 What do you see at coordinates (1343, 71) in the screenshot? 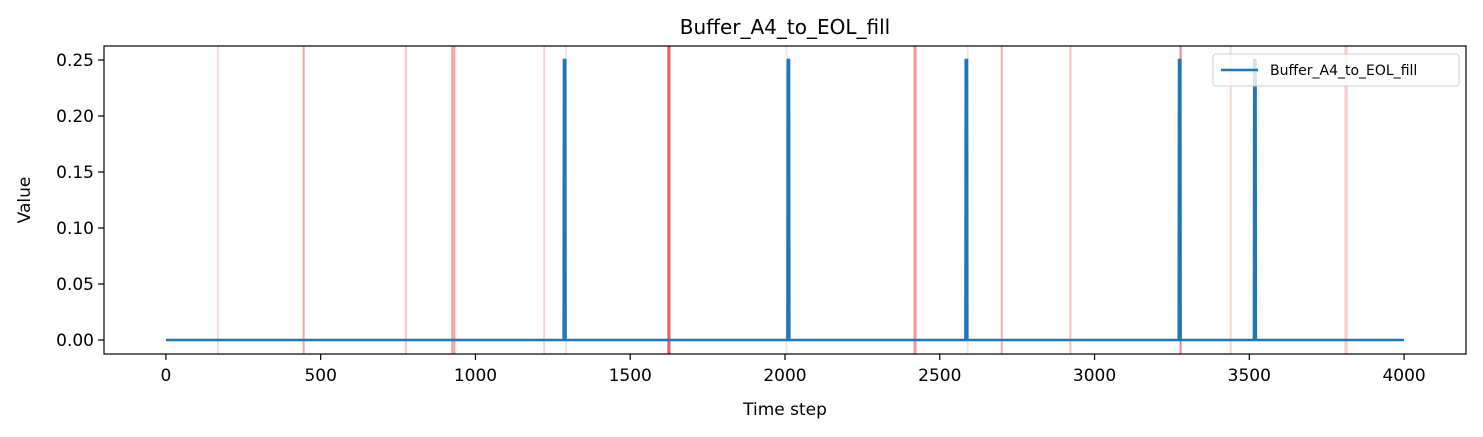
I see `legend-label: Buffer_A4_to_EOL_fill` at bounding box center [1343, 71].